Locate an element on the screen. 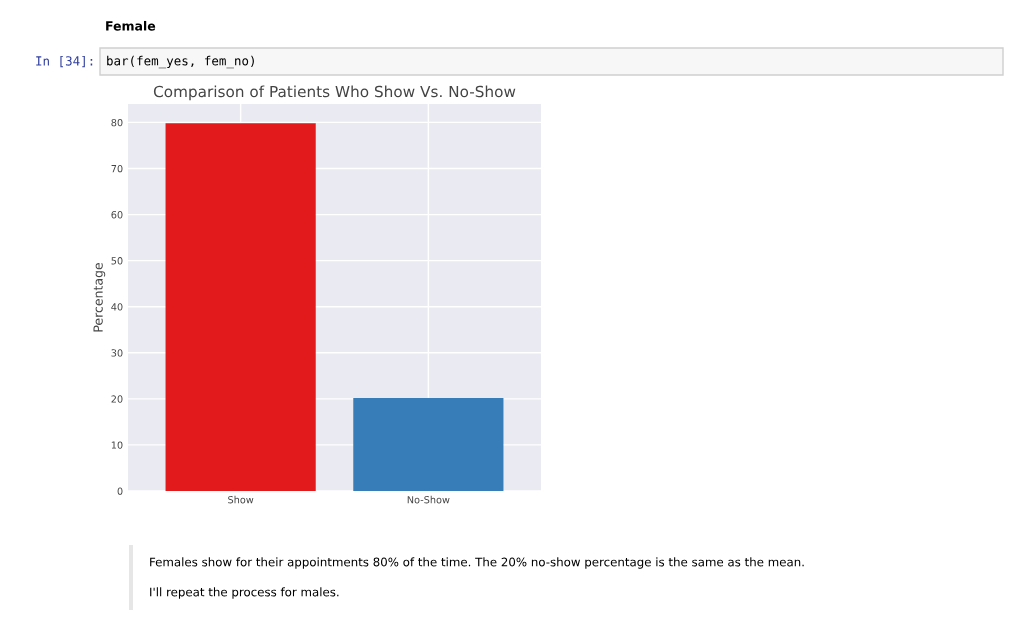 The image size is (1023, 627). y-tick-label: 50 is located at coordinates (117, 261).